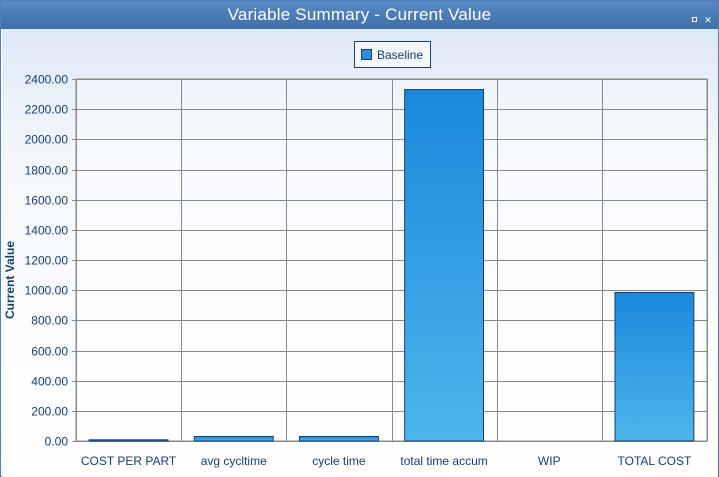 This screenshot has width=719, height=477. I want to click on close-icon: ✕, so click(708, 20).